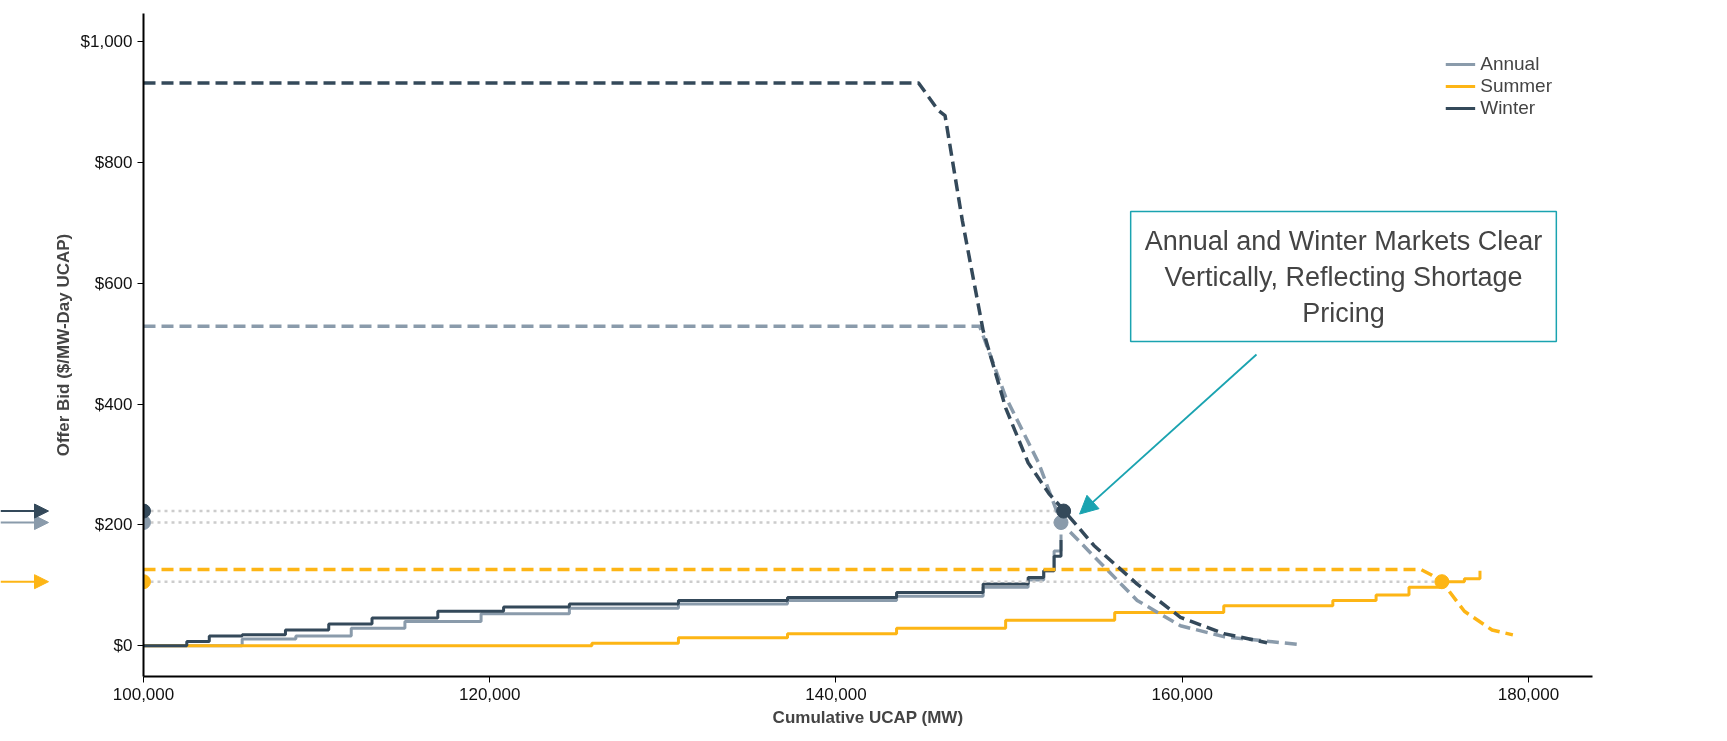 The height and width of the screenshot is (741, 1727). I want to click on y-tick-label: $400, so click(113, 404).